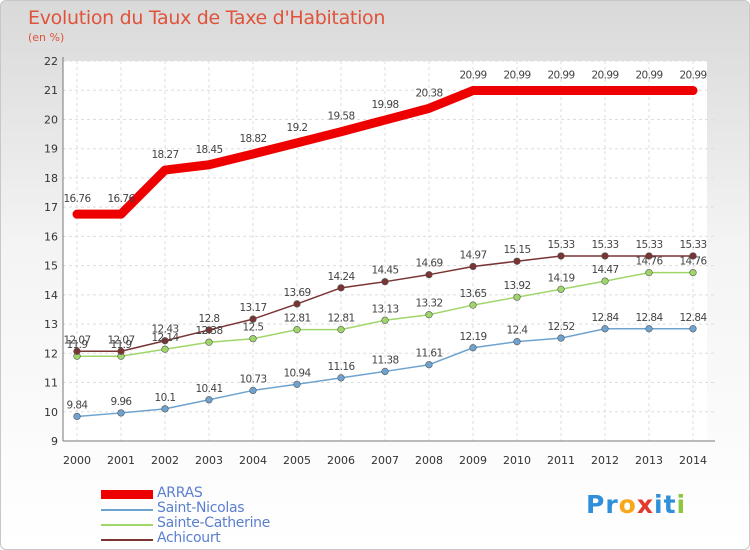 The image size is (750, 550). I want to click on x-tick-label: 2012, so click(605, 460).